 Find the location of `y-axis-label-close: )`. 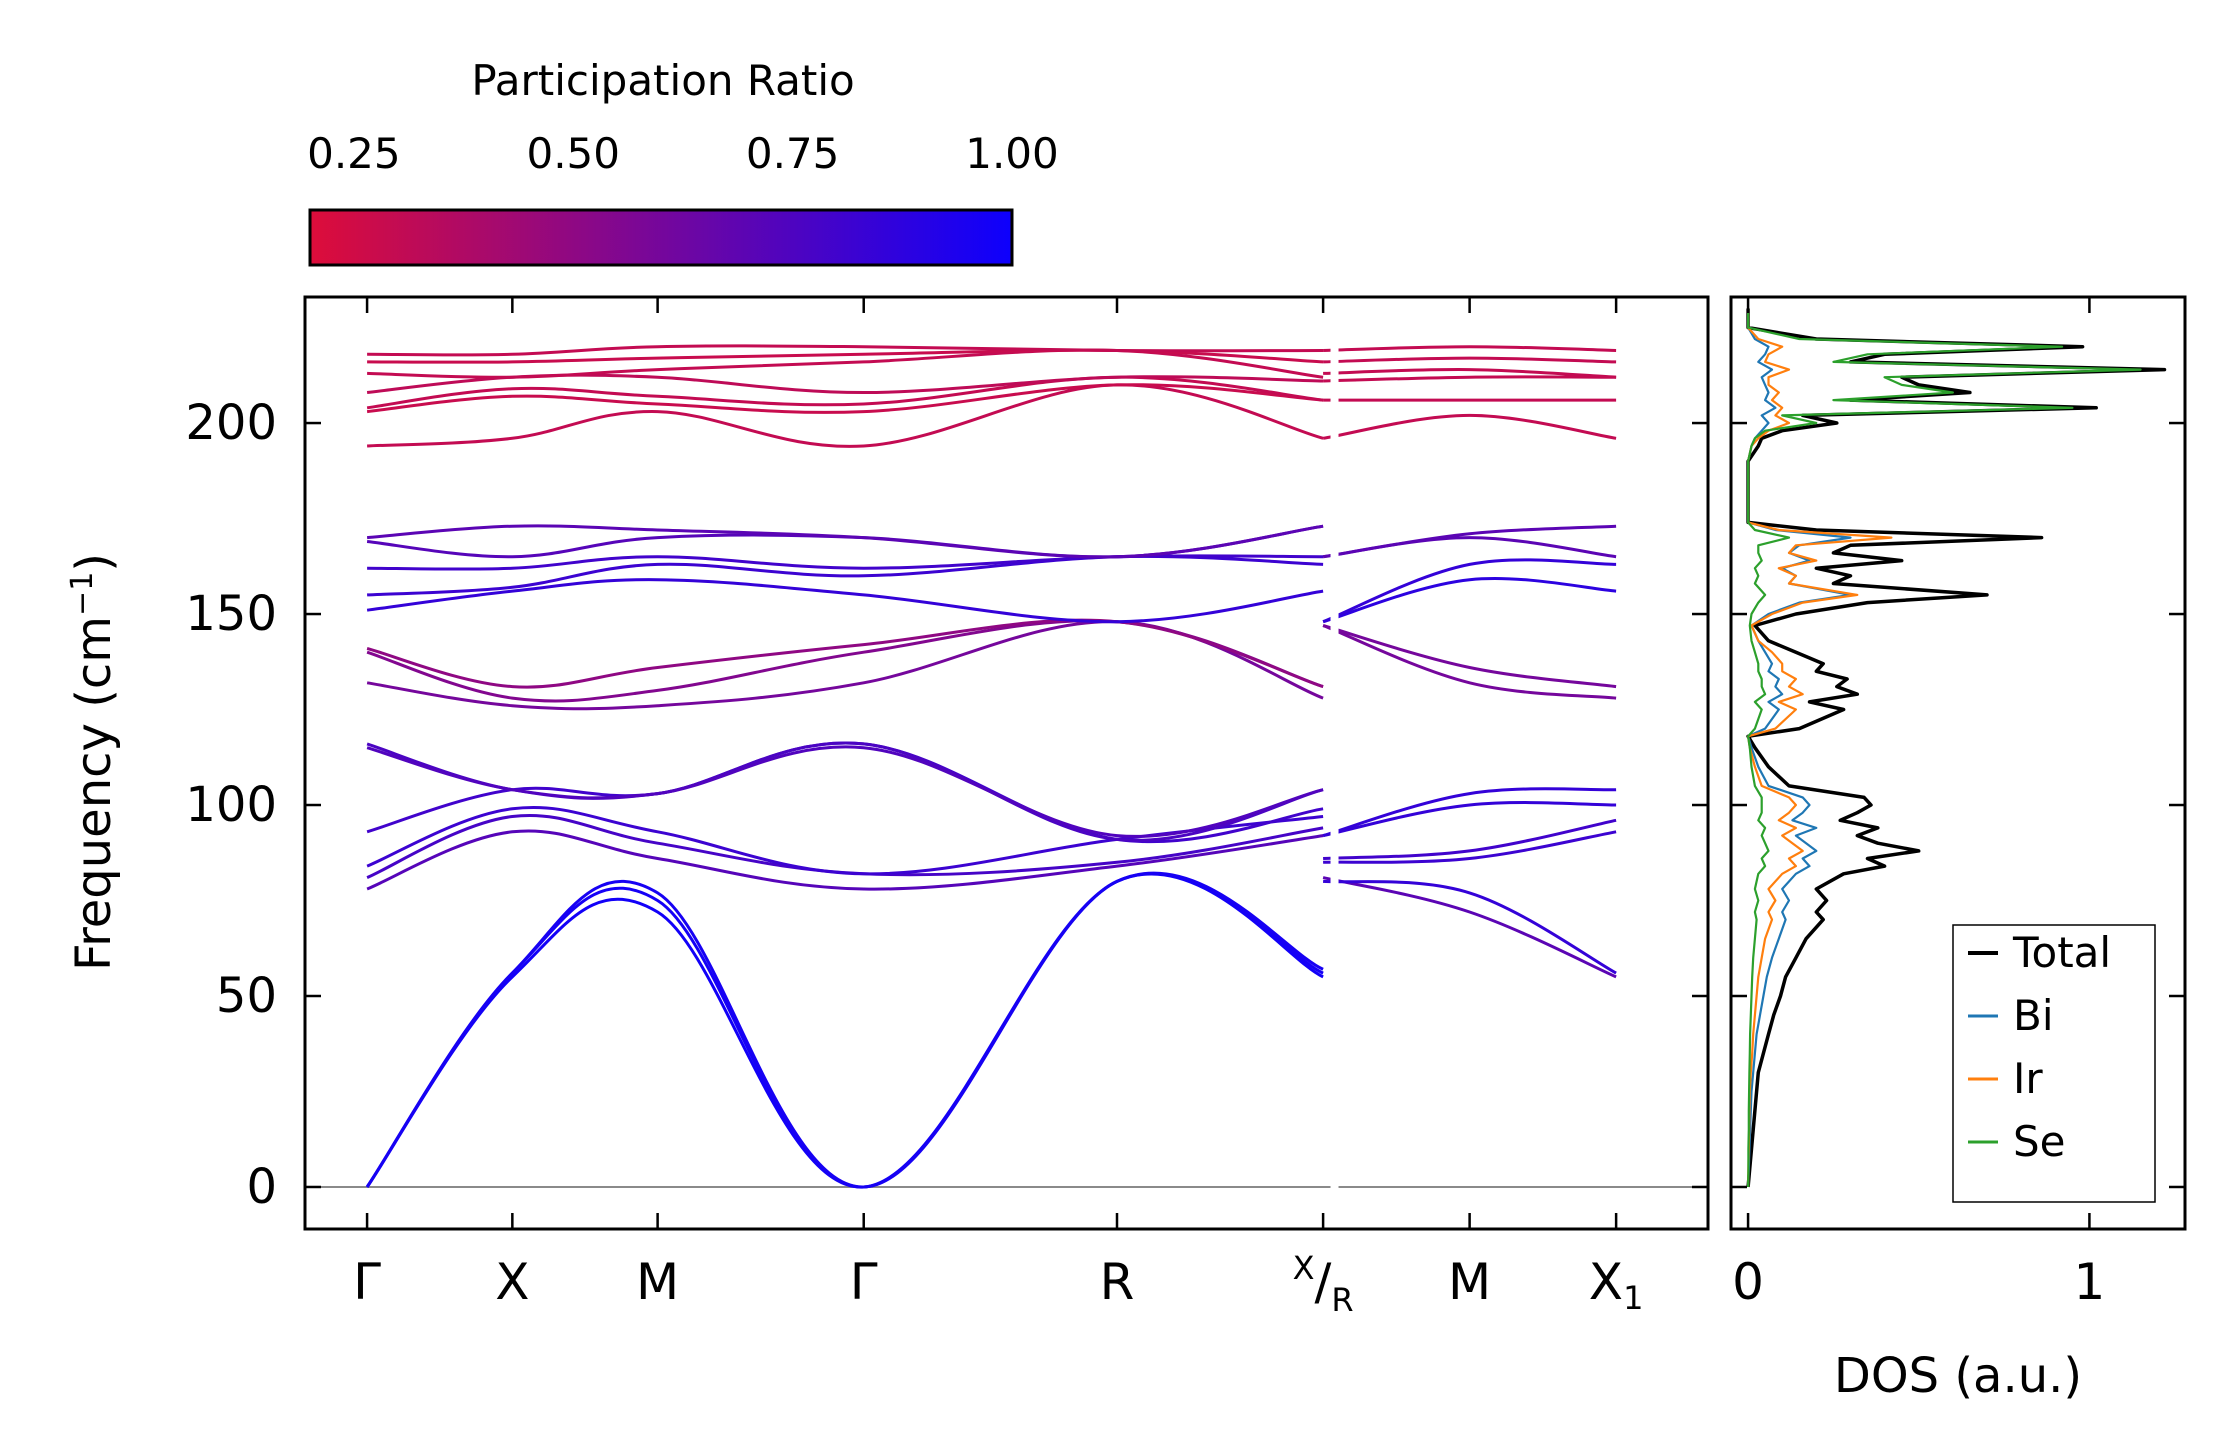

y-axis-label-close: ) is located at coordinates (94, 562).